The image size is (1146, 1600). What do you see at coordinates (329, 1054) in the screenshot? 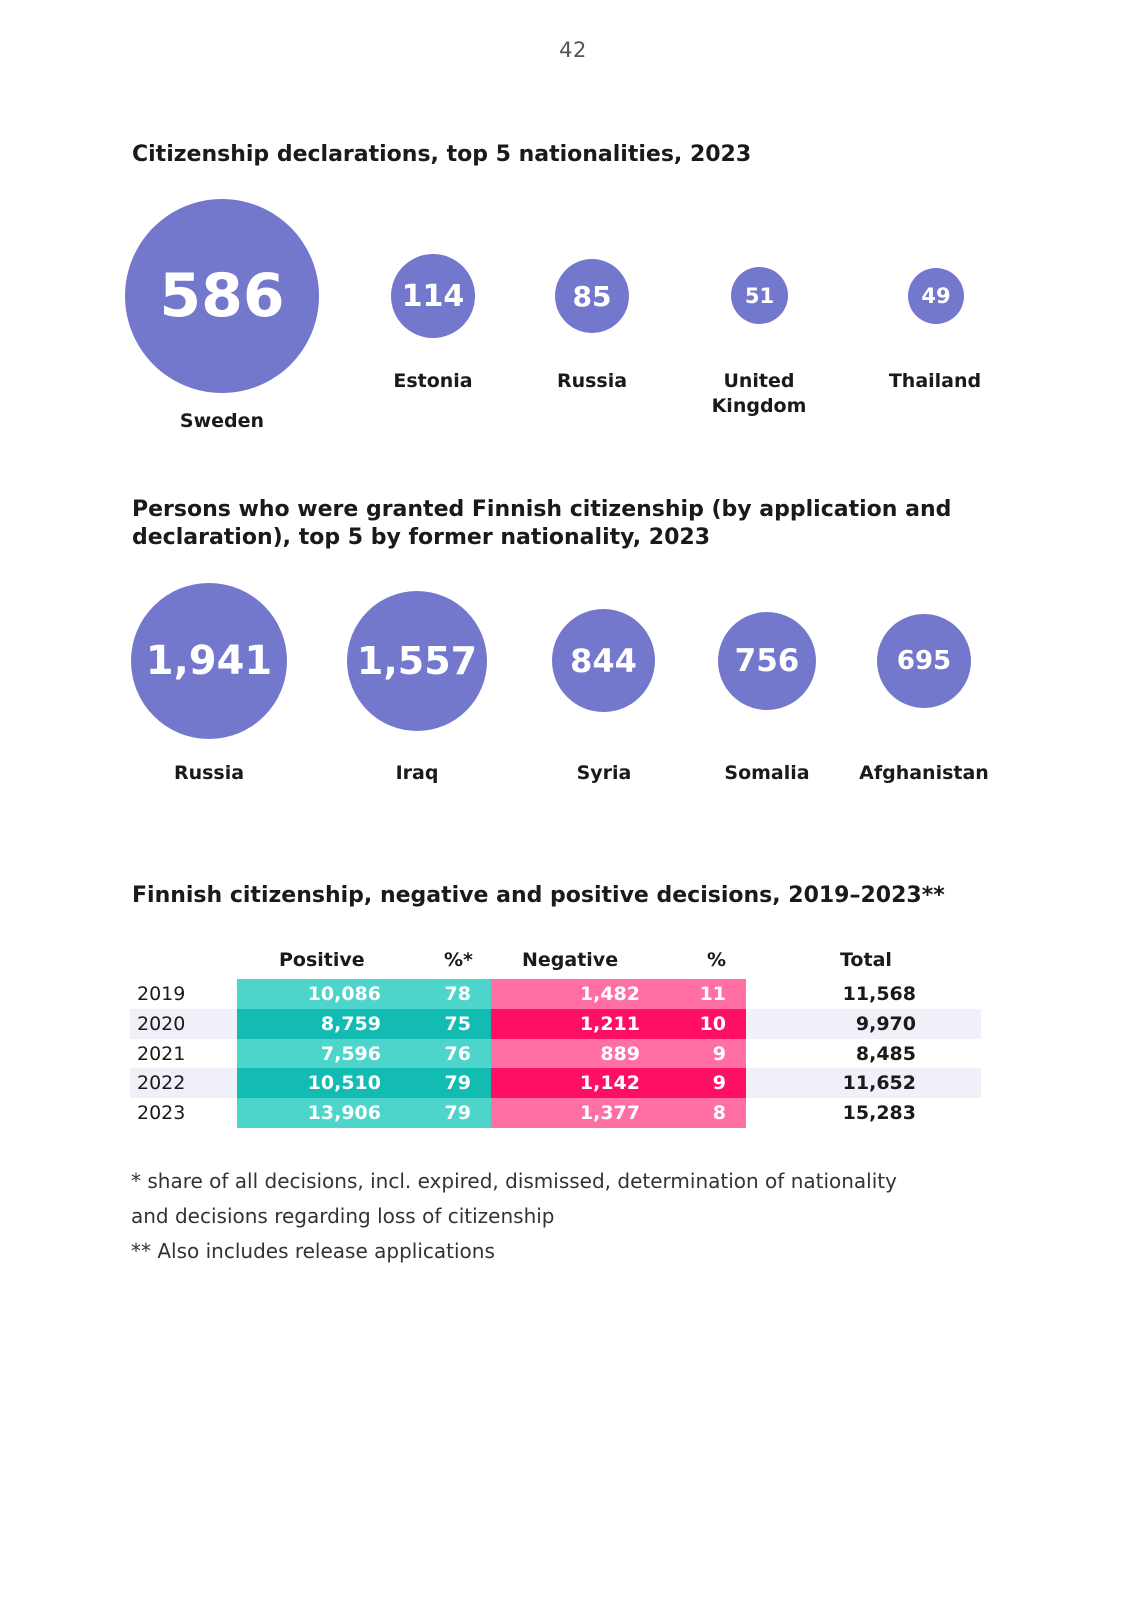
I see `cell-positive: 7,596` at bounding box center [329, 1054].